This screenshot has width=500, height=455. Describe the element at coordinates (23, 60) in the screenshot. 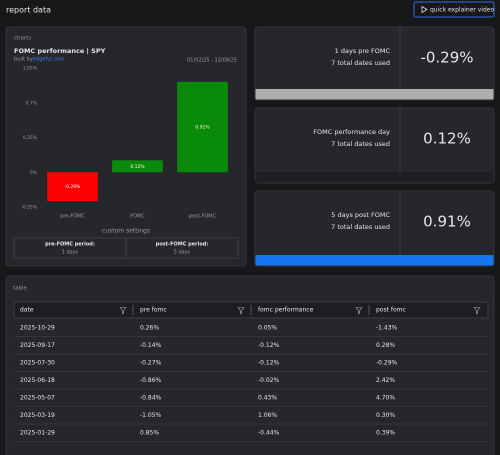

I see `built-by: built by` at that location.